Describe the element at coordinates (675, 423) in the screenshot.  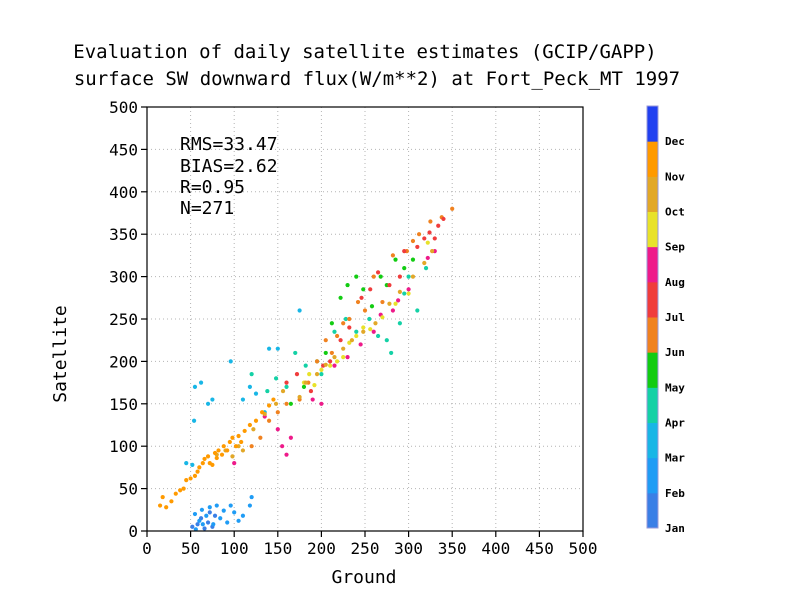
I see `colorbar-label-apr: Apr` at that location.